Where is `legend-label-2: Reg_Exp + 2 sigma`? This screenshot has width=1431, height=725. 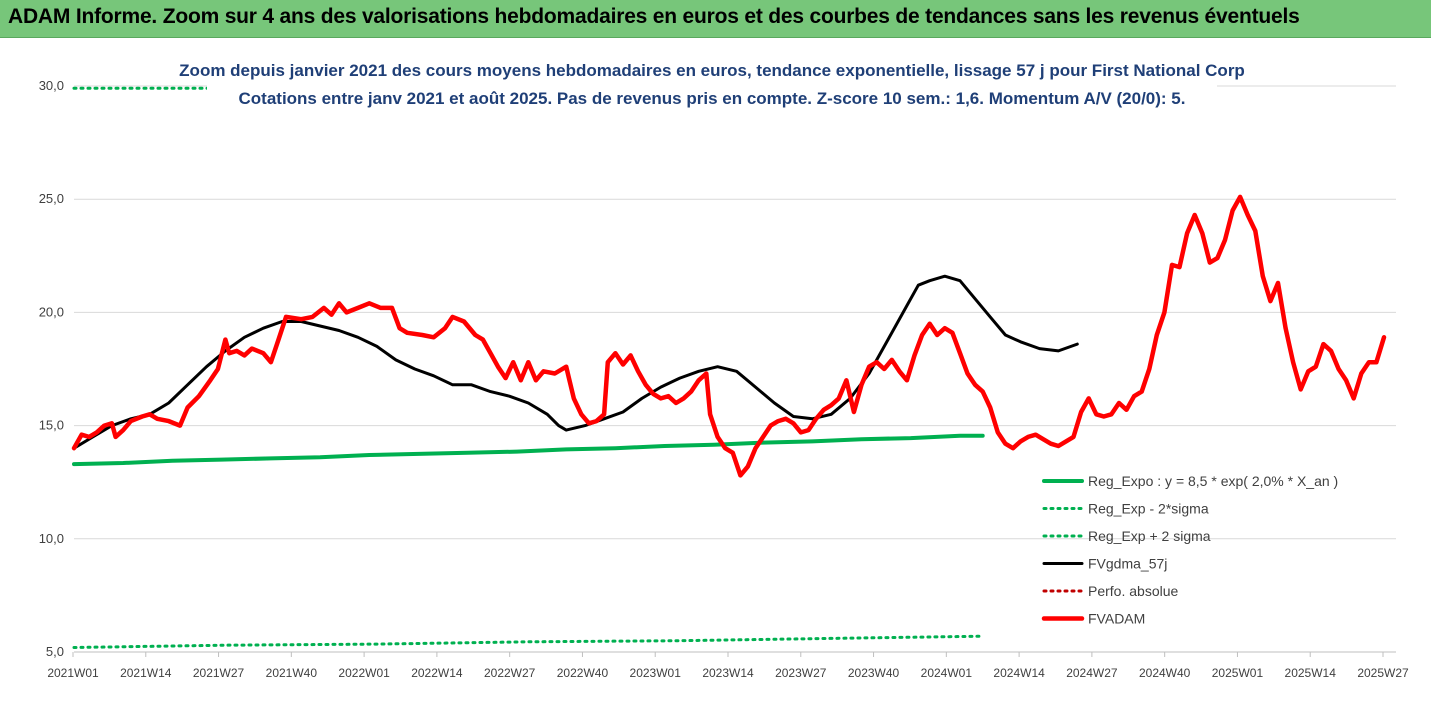 legend-label-2: Reg_Exp + 2 sigma is located at coordinates (1149, 536).